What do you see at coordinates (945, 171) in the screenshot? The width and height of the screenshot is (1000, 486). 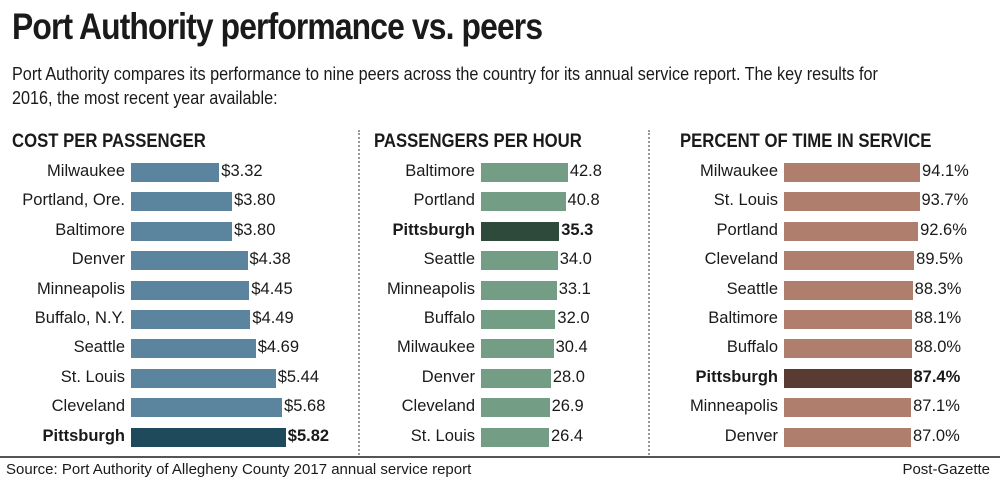 I see `value-label: 94.1%` at bounding box center [945, 171].